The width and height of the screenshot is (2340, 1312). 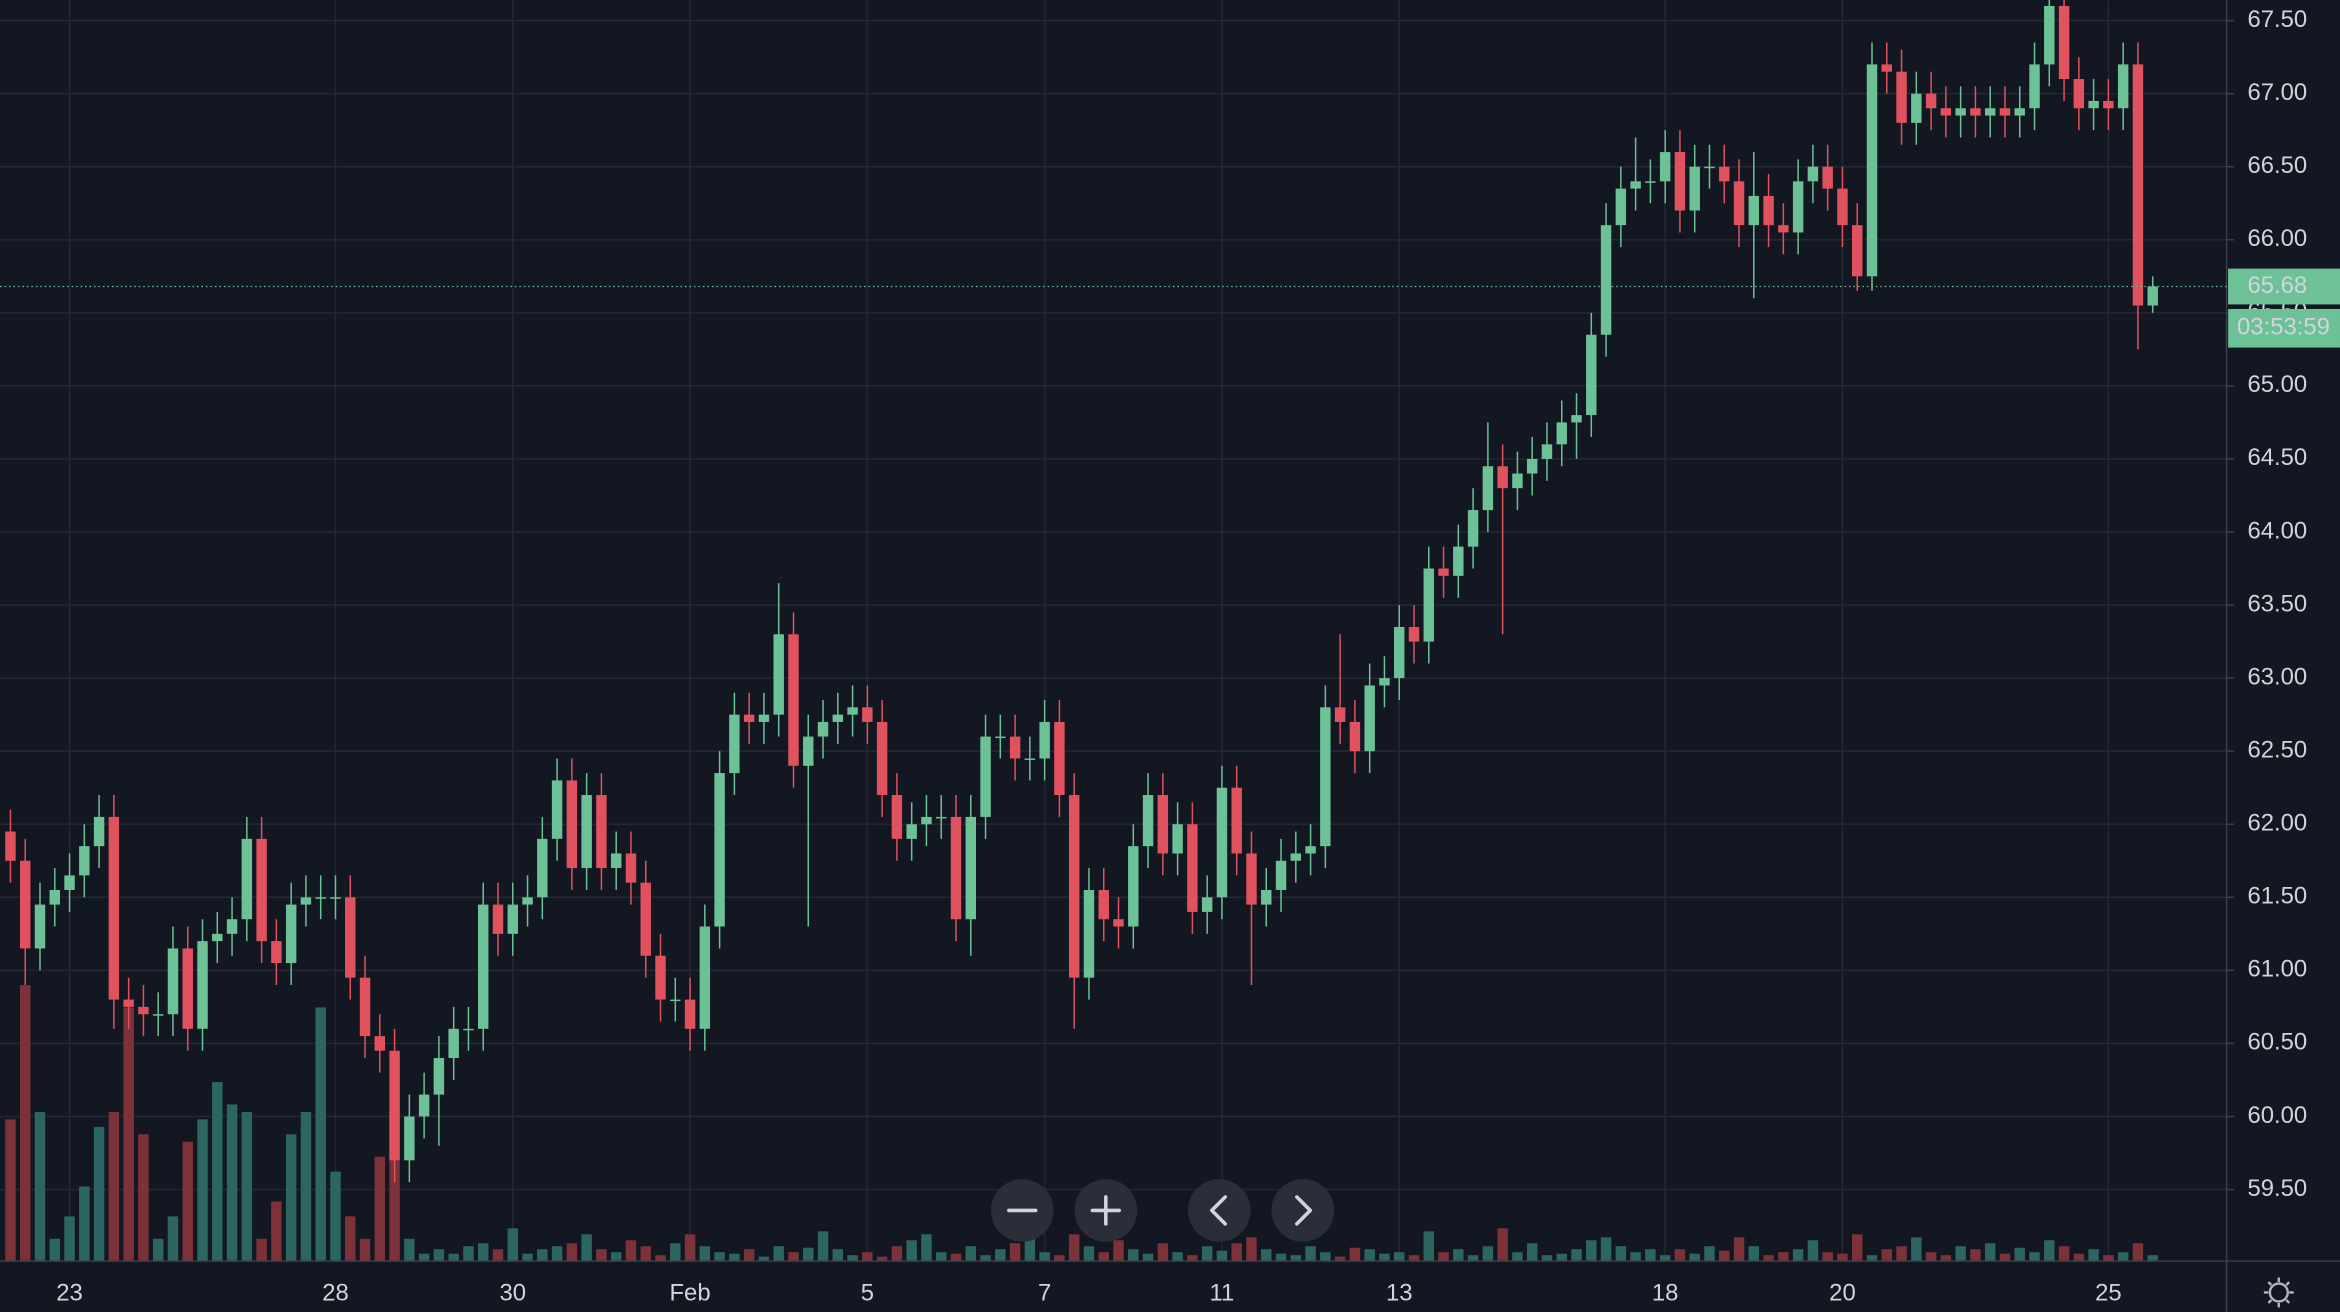 What do you see at coordinates (2277, 238) in the screenshot?
I see `y-tick-label: 66.00` at bounding box center [2277, 238].